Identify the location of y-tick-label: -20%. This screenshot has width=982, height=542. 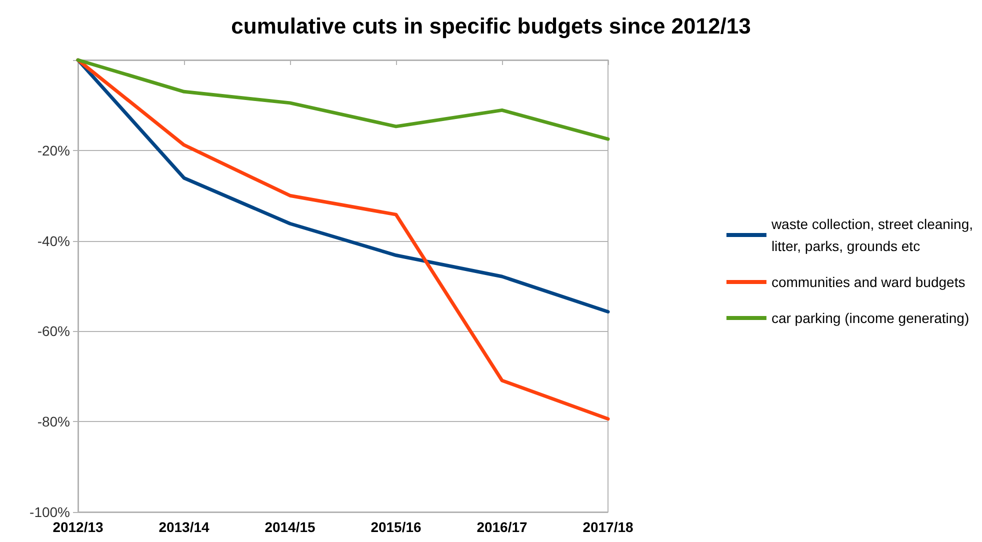
(53, 150).